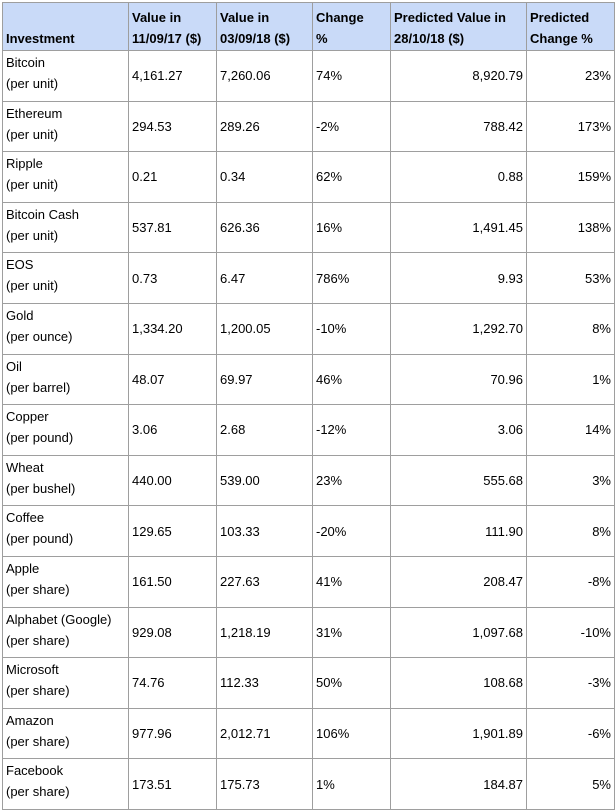 The height and width of the screenshot is (810, 616). What do you see at coordinates (458, 531) in the screenshot?
I see `value-cell: 111.90` at bounding box center [458, 531].